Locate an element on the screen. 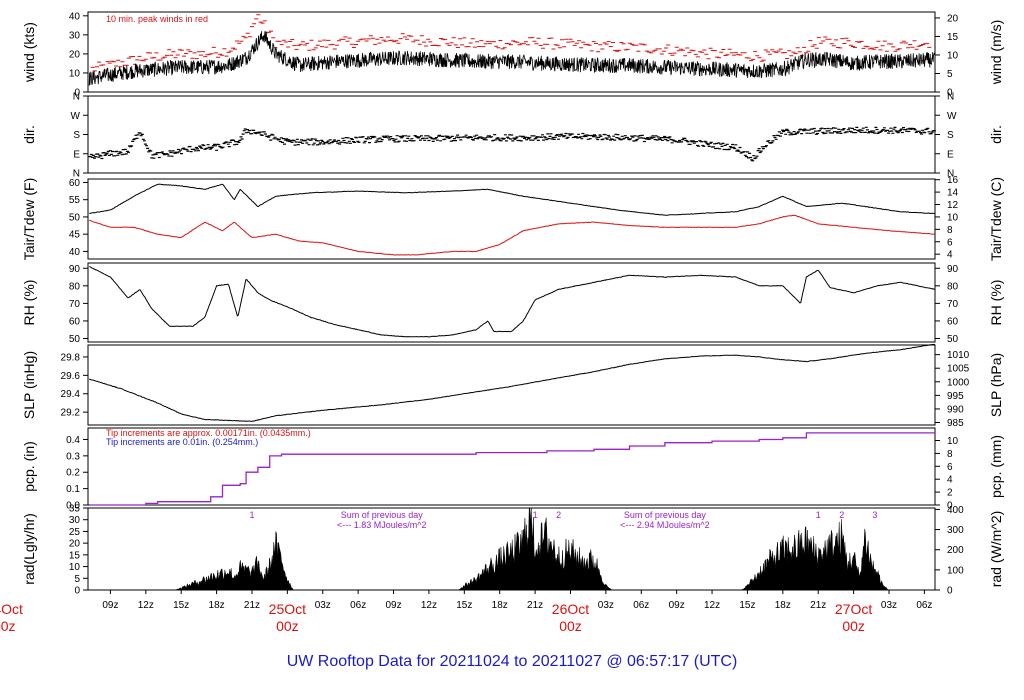 Image resolution: width=1024 pixels, height=700 pixels. right-tick-label: 300 is located at coordinates (955, 530).